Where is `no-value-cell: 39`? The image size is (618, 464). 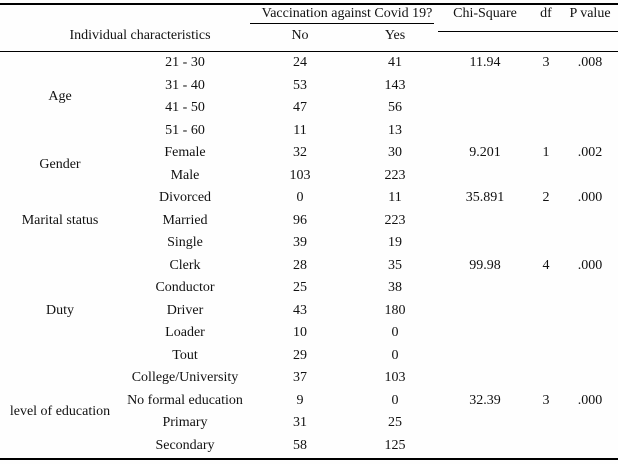 no-value-cell: 39 is located at coordinates (300, 243).